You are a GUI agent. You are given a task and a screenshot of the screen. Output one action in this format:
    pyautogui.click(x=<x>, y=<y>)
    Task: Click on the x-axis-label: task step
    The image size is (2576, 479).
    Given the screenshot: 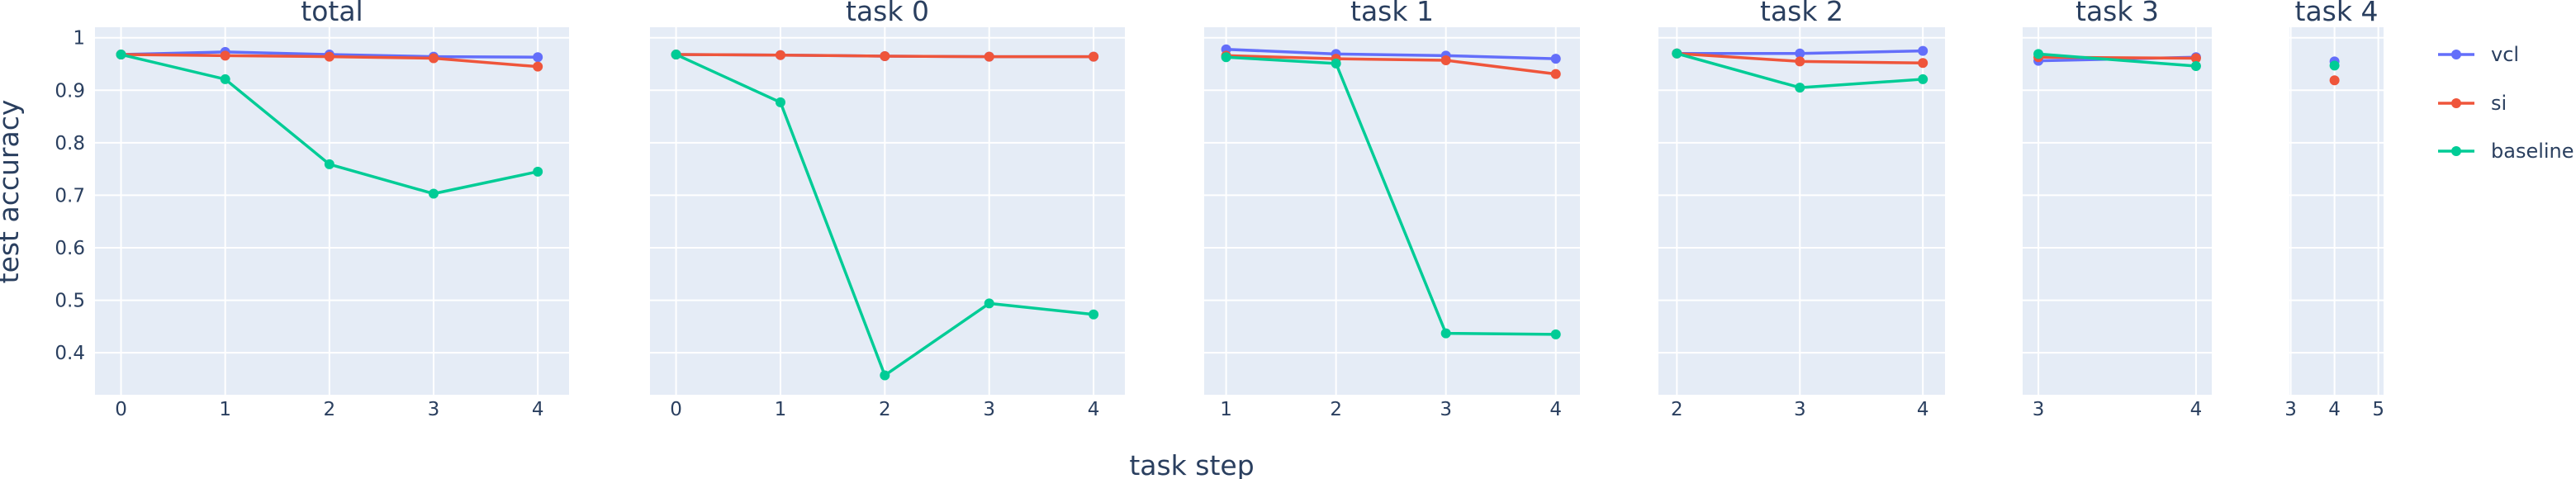 What is the action you would take?
    pyautogui.click(x=1191, y=464)
    